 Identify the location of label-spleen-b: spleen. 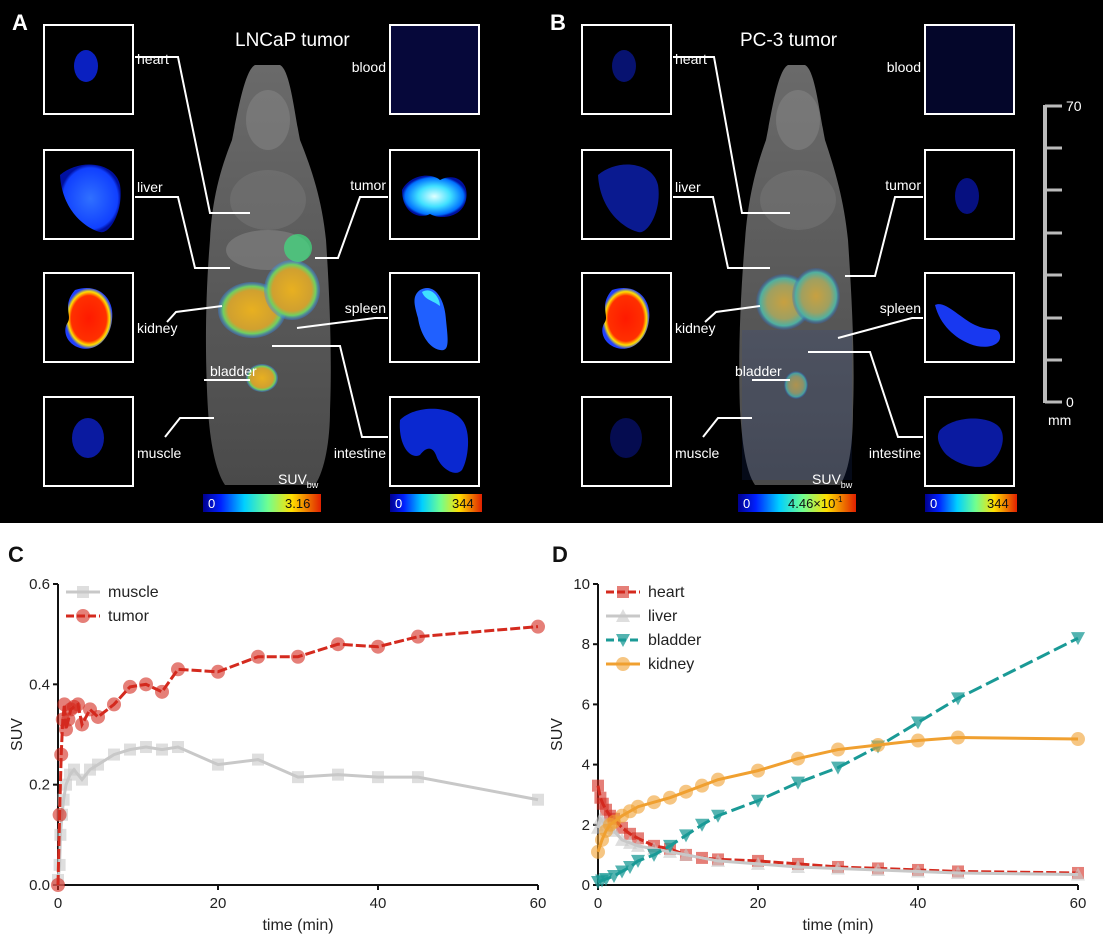
(900, 308).